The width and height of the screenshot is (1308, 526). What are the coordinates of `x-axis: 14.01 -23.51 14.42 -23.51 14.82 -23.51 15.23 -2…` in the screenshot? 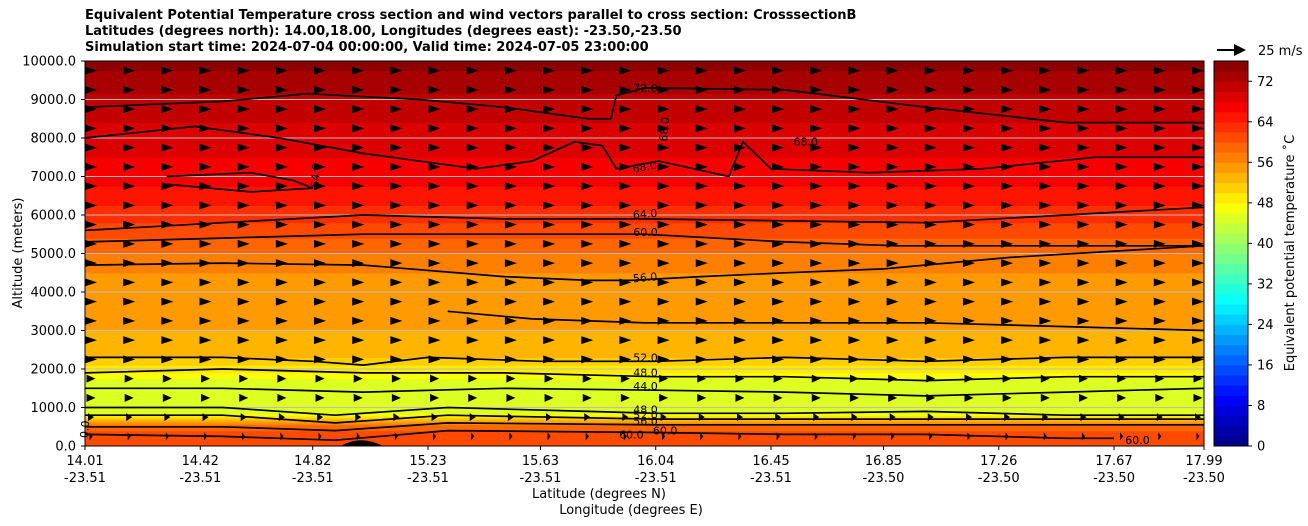 It's located at (644, 466).